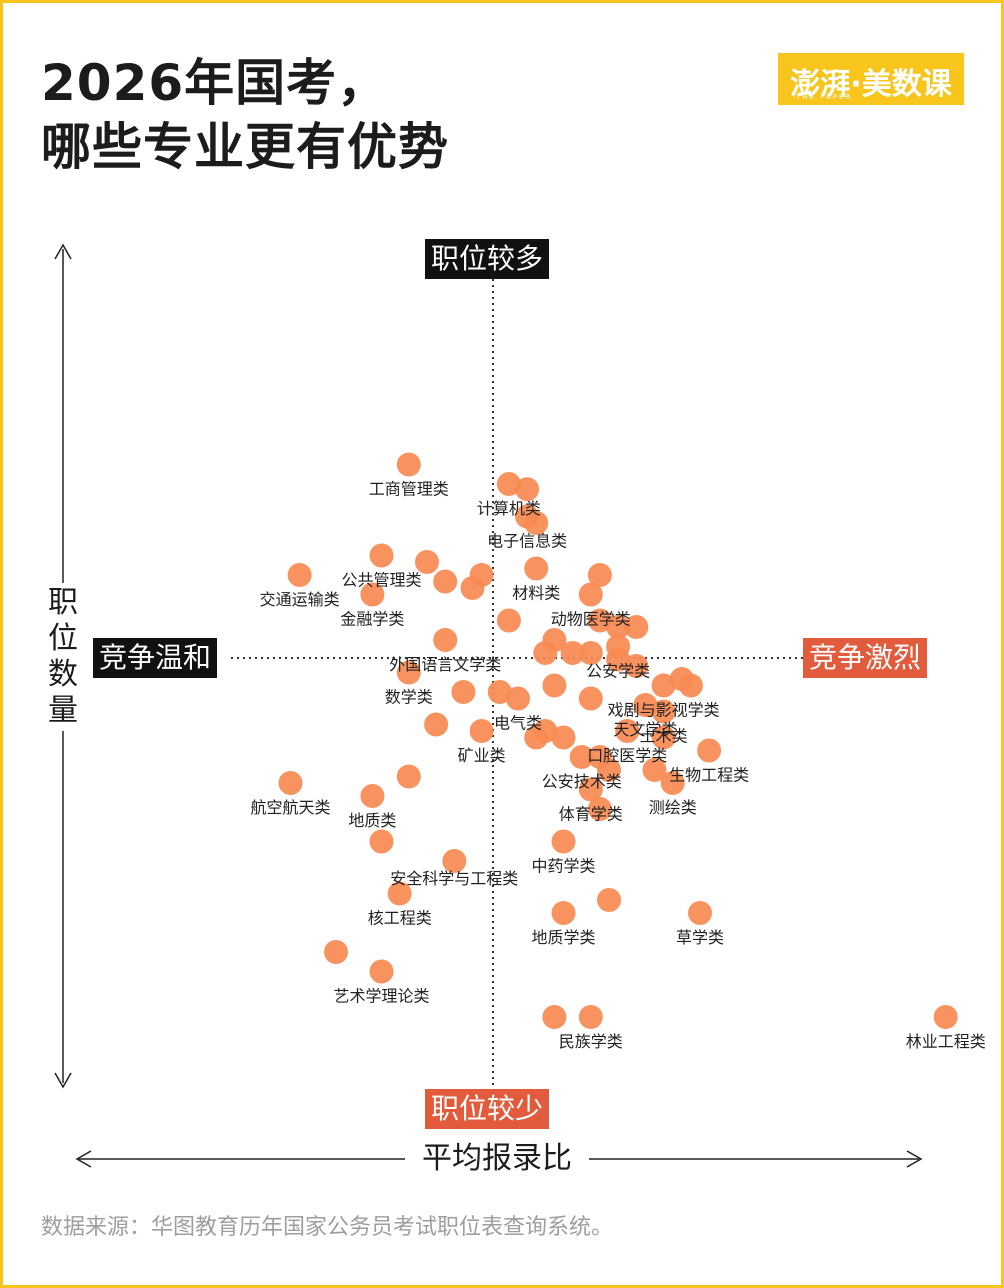  Describe the element at coordinates (290, 807) in the screenshot. I see `point-label: 航空航天类` at that location.